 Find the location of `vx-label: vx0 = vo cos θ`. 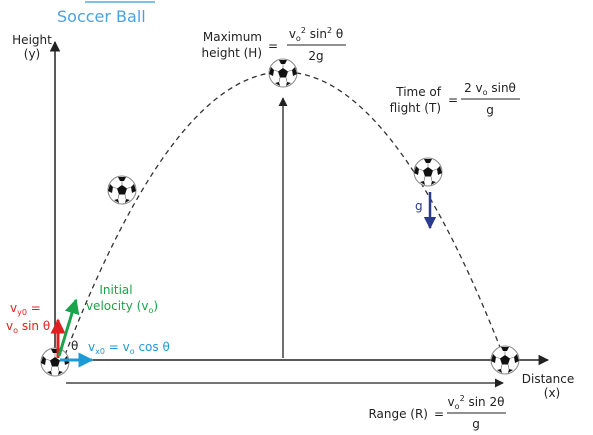

vx-label: vx0 = vo cos θ is located at coordinates (129, 348).